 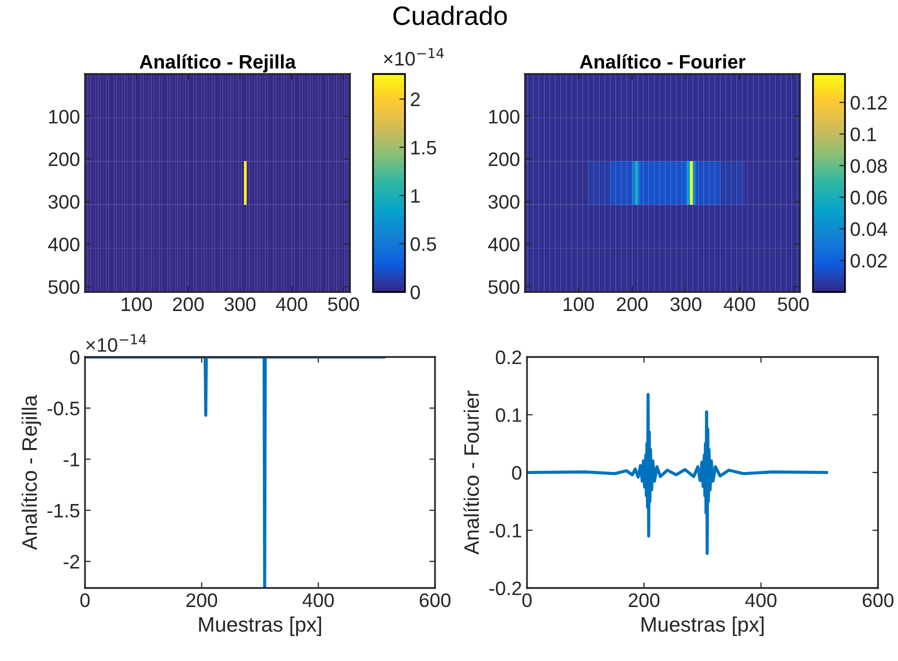 I want to click on y-tick-label: -0.2, so click(x=506, y=588).